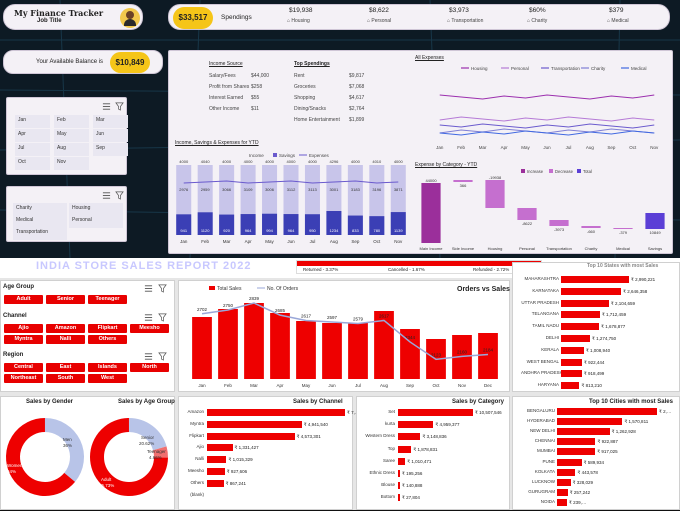 The width and height of the screenshot is (680, 511). Describe the element at coordinates (106, 479) in the screenshot. I see `adult-label: Adult` at that location.